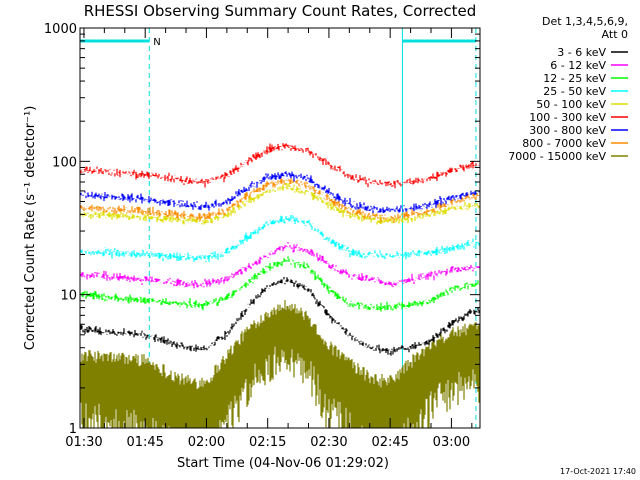 This screenshot has width=640, height=480. What do you see at coordinates (585, 21) in the screenshot?
I see `legend-header-line-1: Det 1,3,4,5,6,9,` at bounding box center [585, 21].